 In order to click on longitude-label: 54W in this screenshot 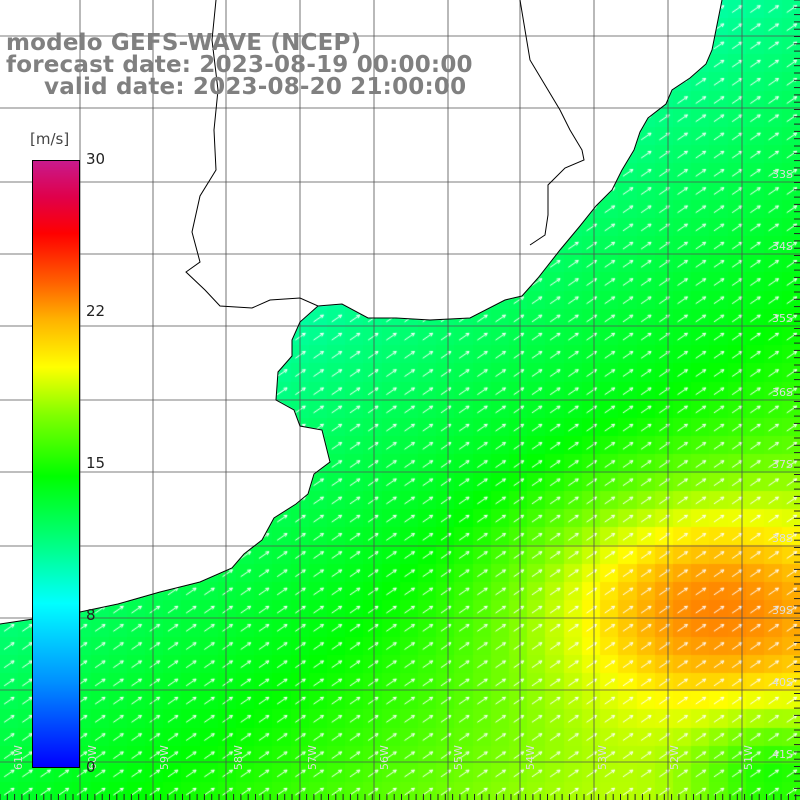, I will do `click(530, 757)`.